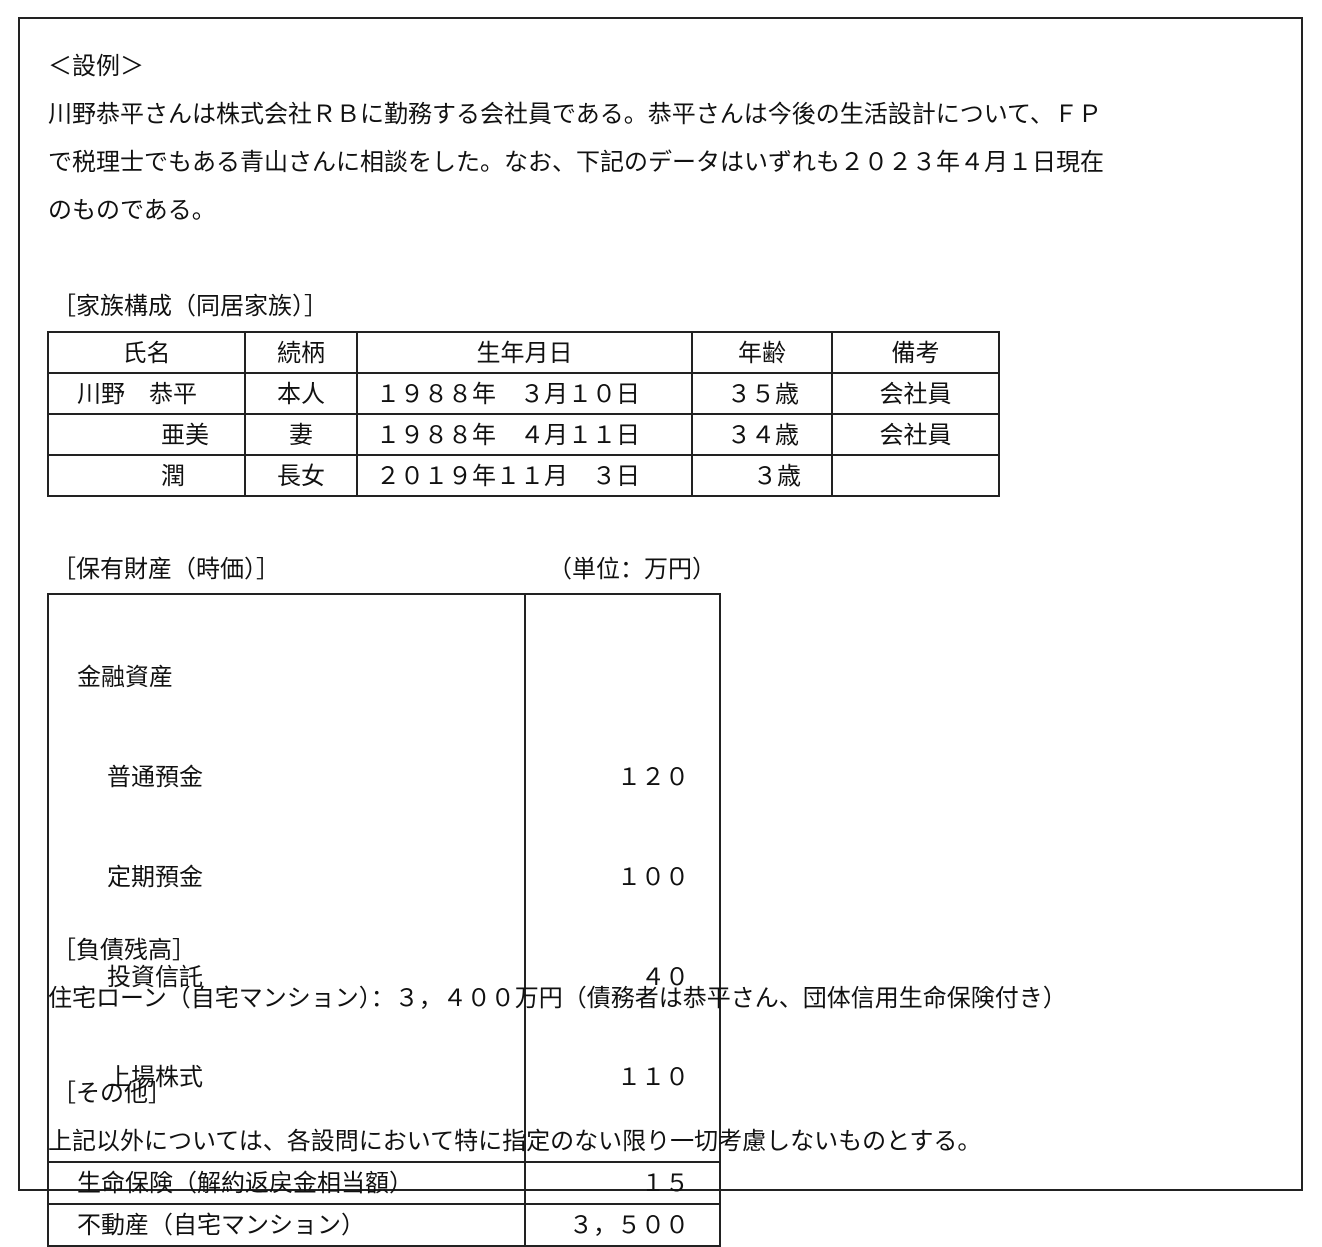 This screenshot has width=1322, height=1247. Describe the element at coordinates (762, 393) in the screenshot. I see `cell-age: ３５歳` at that location.